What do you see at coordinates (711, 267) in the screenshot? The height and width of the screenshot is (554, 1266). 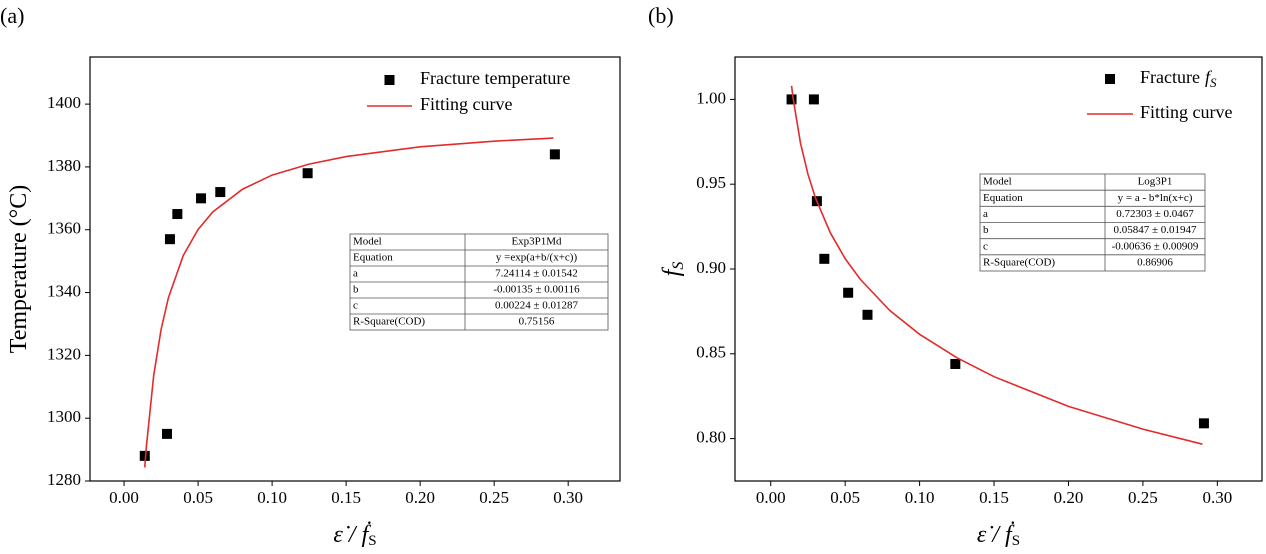 I see `y-tick-label: 0.90` at bounding box center [711, 267].